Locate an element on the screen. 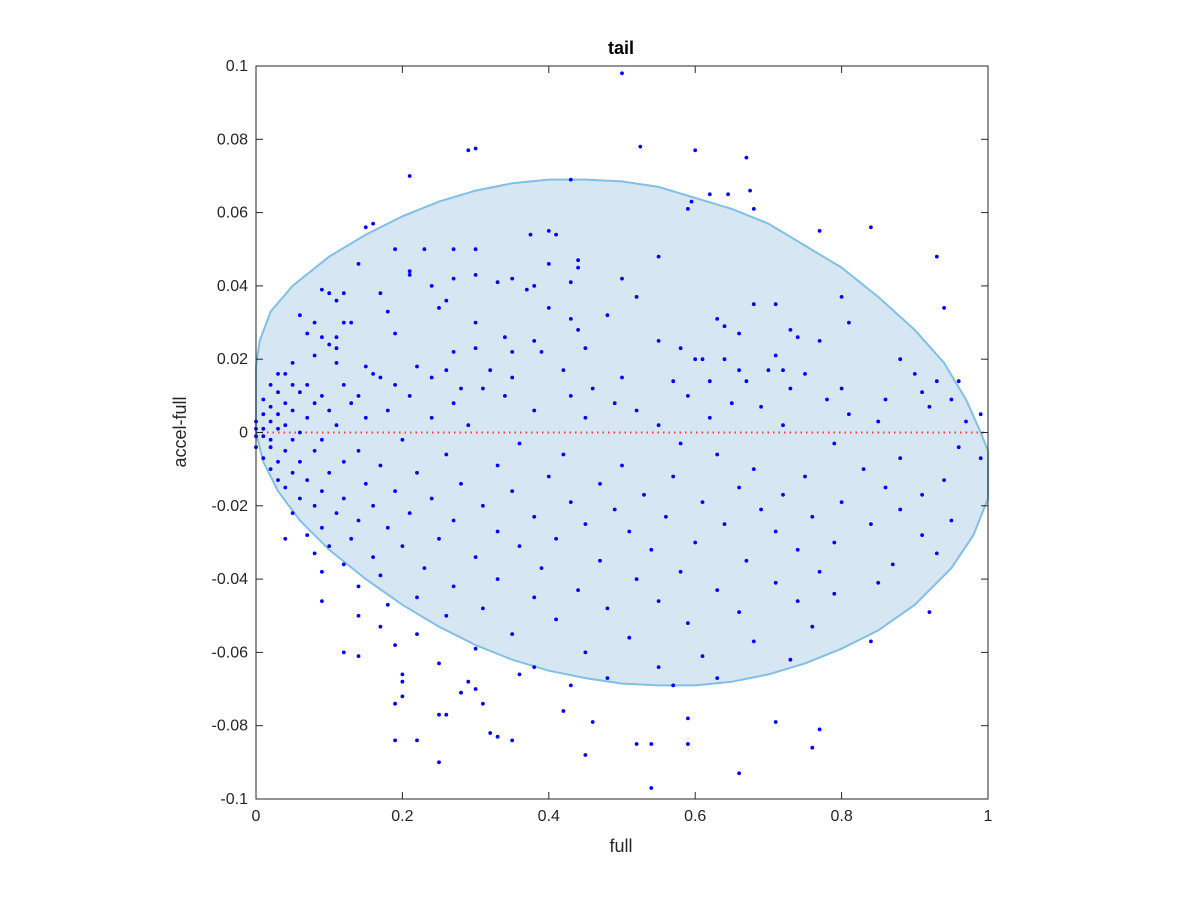 The width and height of the screenshot is (1200, 900). y-tick-label: -0.04 is located at coordinates (230, 579).